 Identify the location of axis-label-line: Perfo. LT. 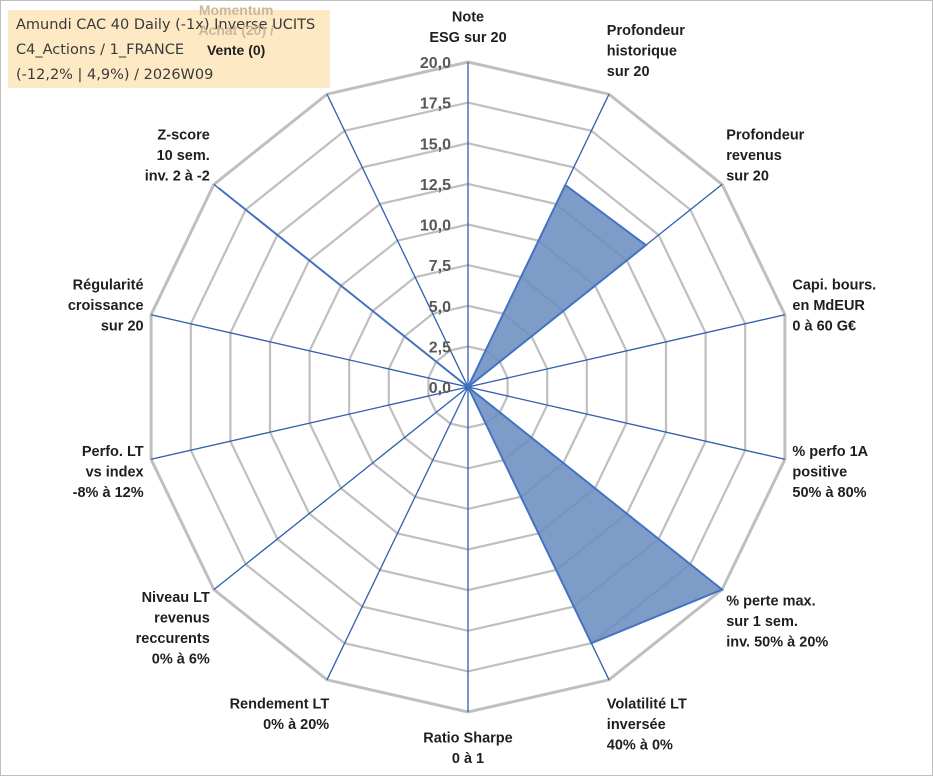
(113, 452).